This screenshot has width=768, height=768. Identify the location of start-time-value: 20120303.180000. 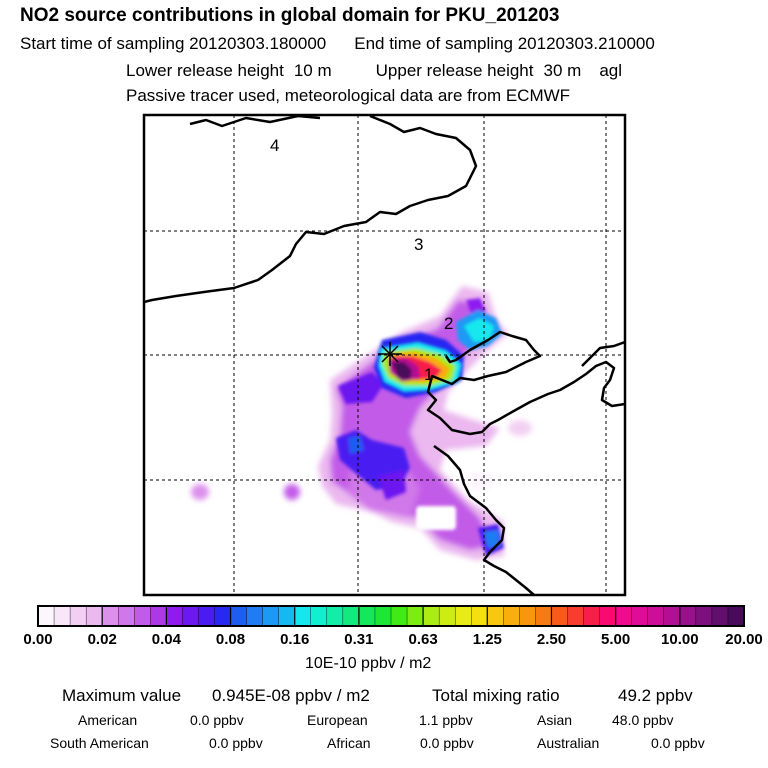
(258, 43).